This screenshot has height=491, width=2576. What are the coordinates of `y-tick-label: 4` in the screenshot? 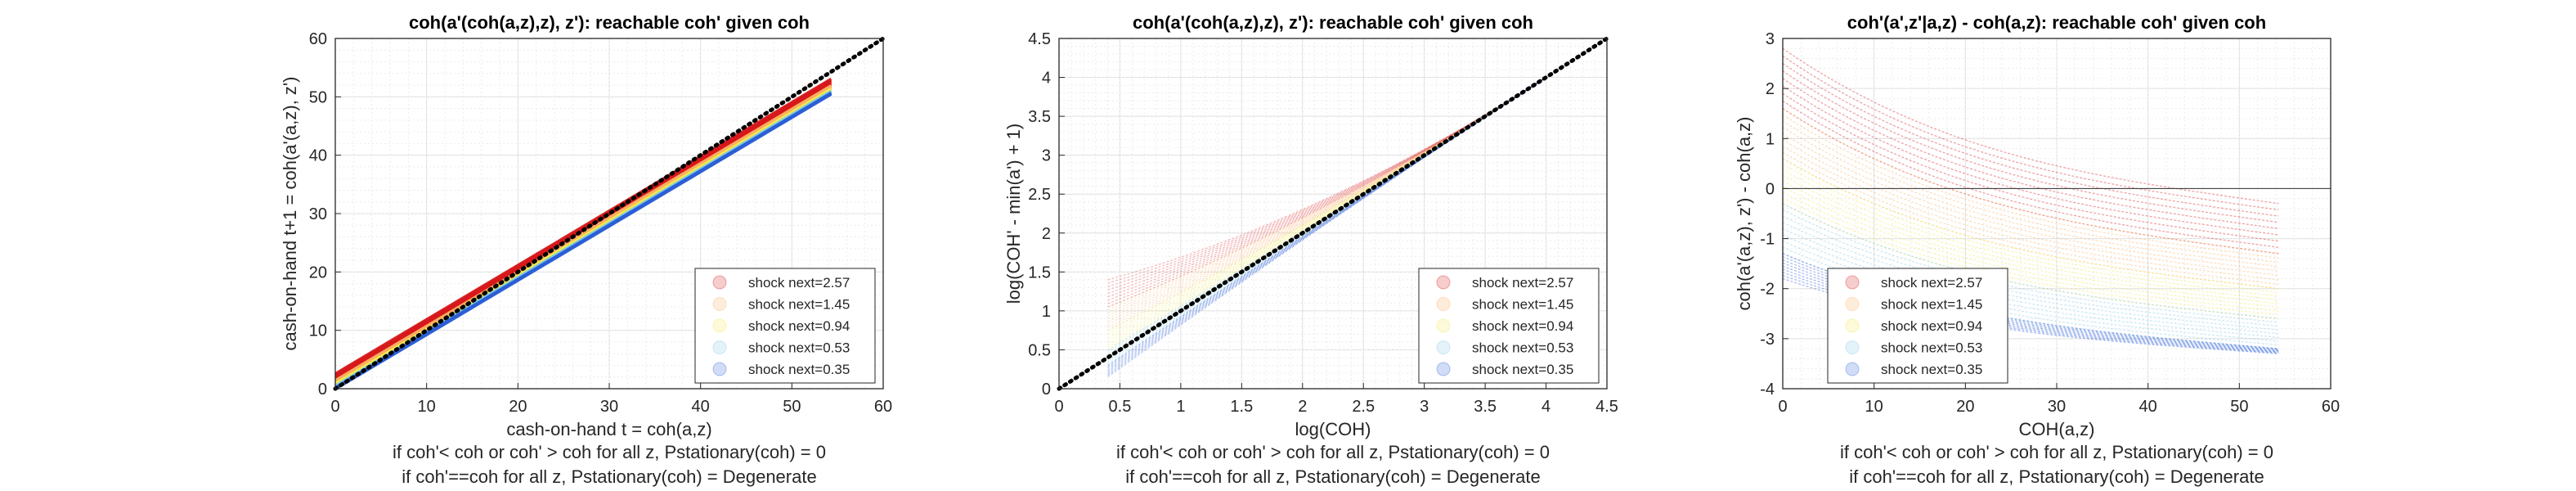 It's located at (1046, 79).